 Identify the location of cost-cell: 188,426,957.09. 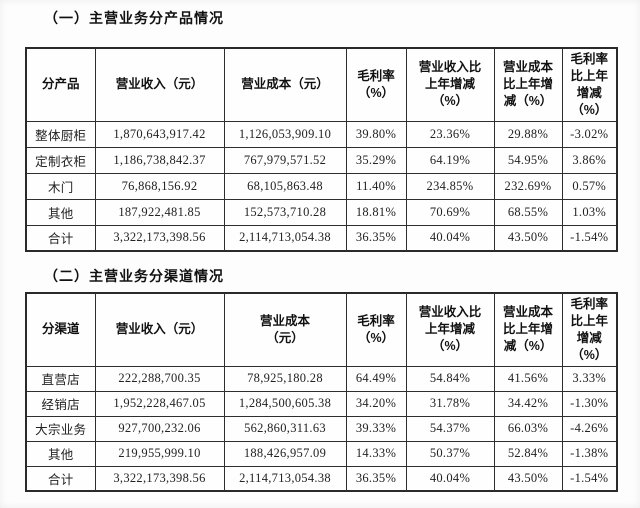
(285, 453).